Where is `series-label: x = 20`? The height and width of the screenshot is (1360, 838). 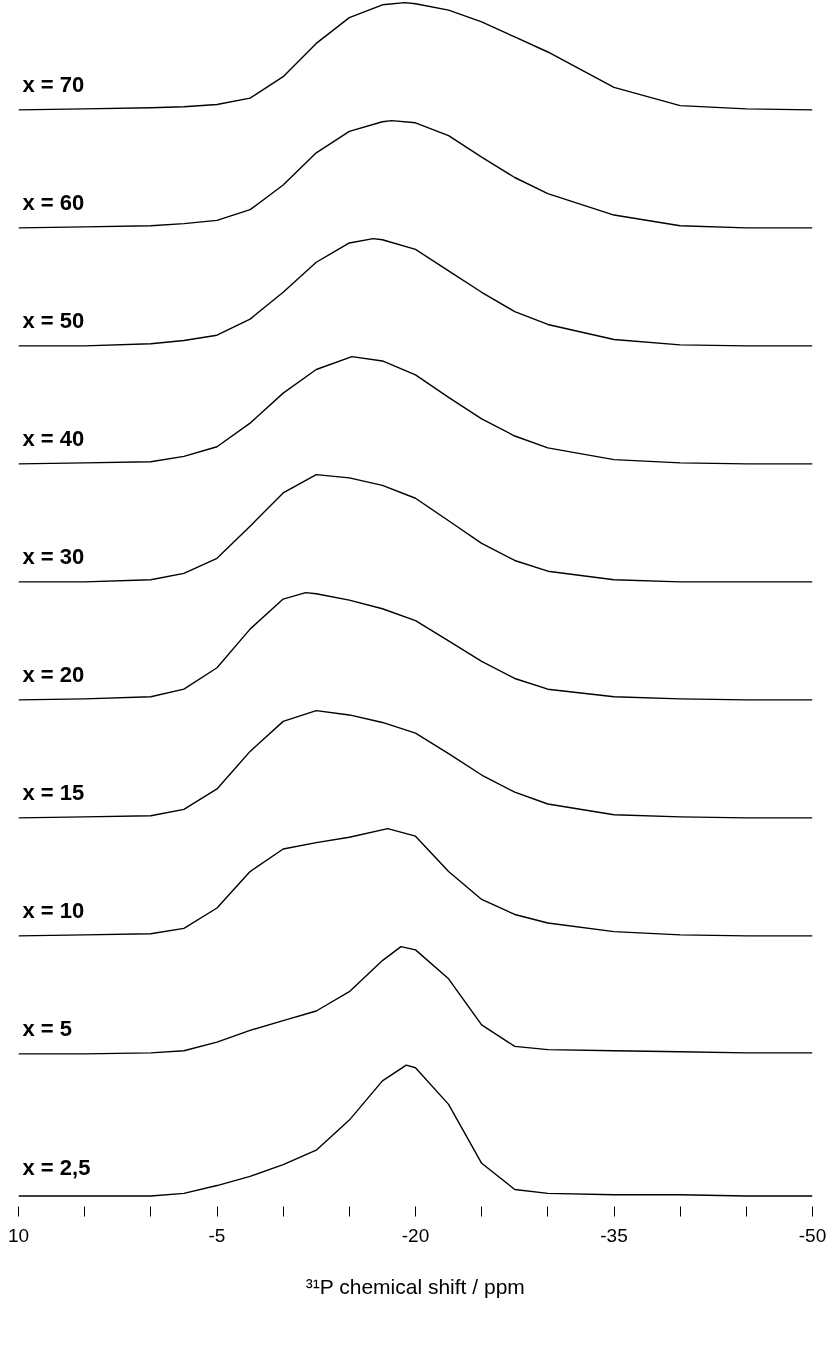
series-label: x = 20 is located at coordinates (53, 675).